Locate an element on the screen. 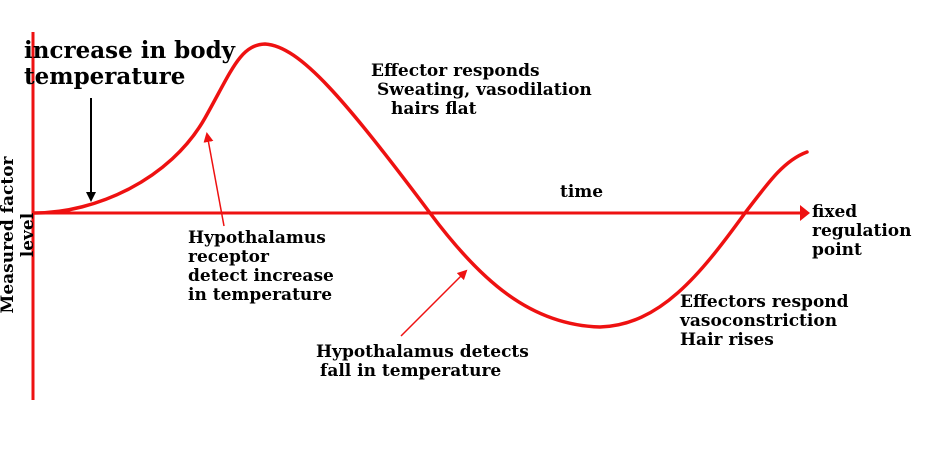  receptor-arrow is located at coordinates (214, 179).